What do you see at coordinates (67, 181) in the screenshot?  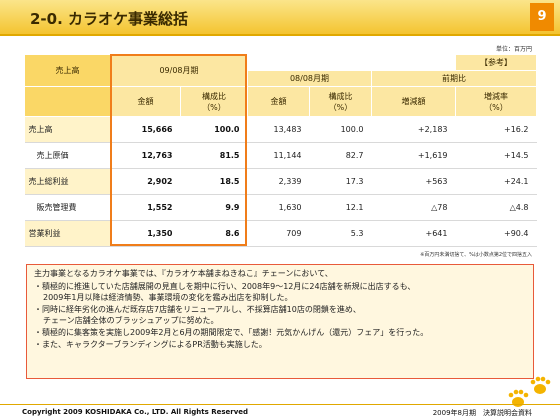 I see `row-label: 売上総利益` at bounding box center [67, 181].